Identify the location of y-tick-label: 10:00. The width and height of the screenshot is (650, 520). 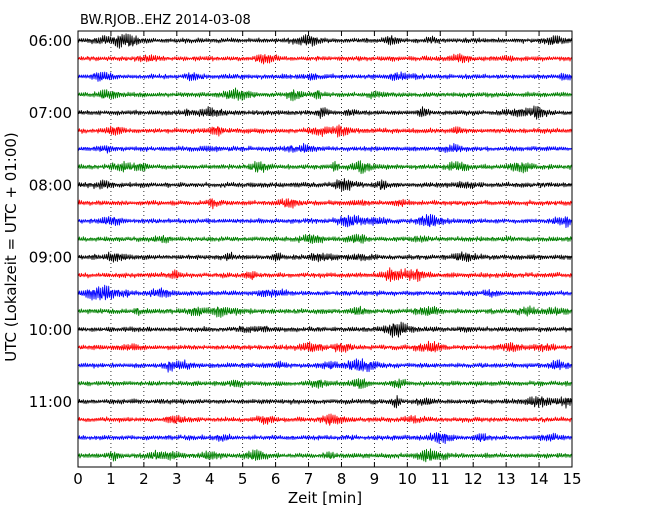
(50, 330).